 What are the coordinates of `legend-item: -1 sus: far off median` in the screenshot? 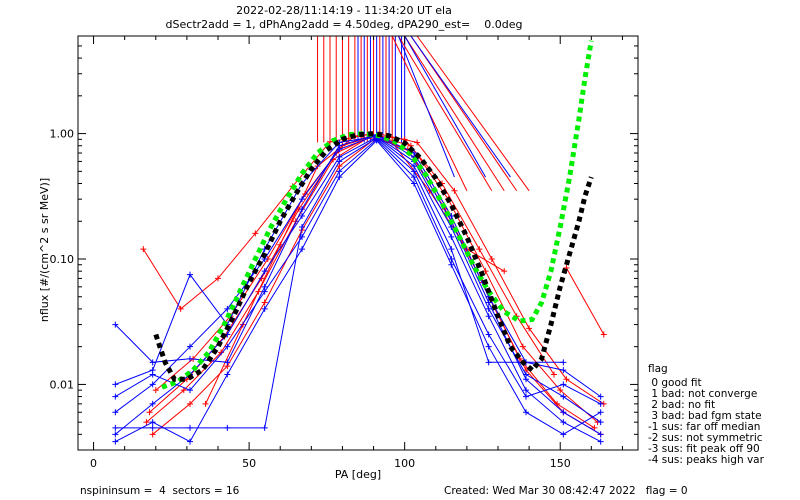 It's located at (704, 427).